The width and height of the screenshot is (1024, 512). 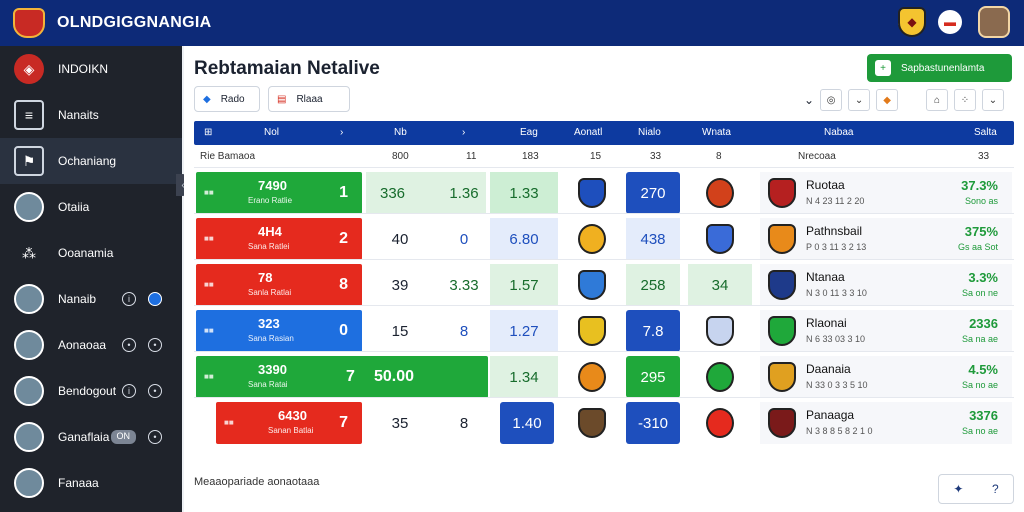 I want to click on flag-icon: ▬, so click(x=950, y=22).